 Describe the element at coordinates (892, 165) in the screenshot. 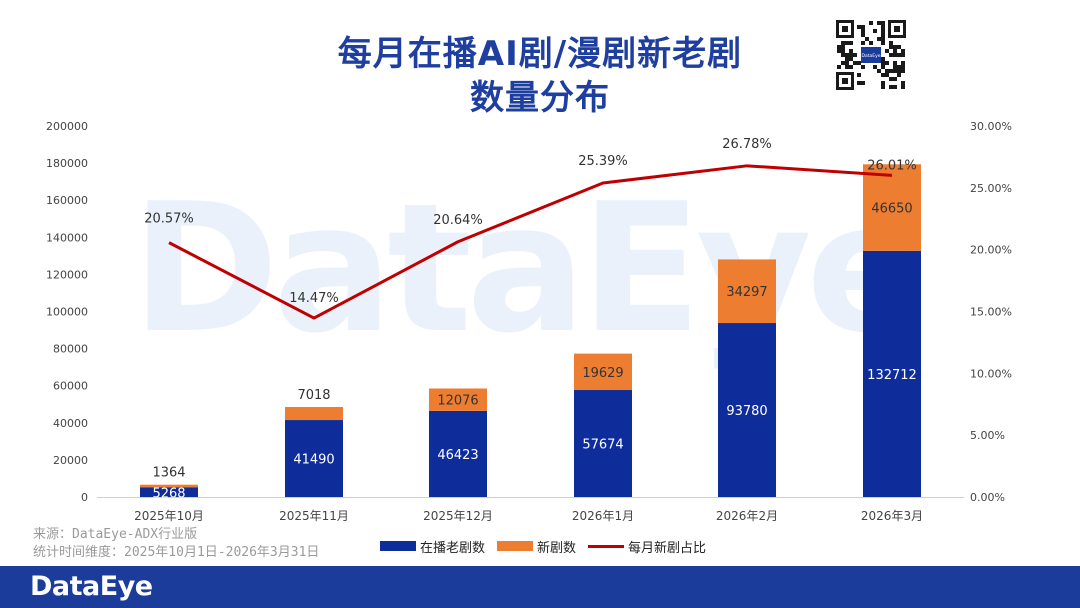

I see `ratio-label: 26.01%` at that location.